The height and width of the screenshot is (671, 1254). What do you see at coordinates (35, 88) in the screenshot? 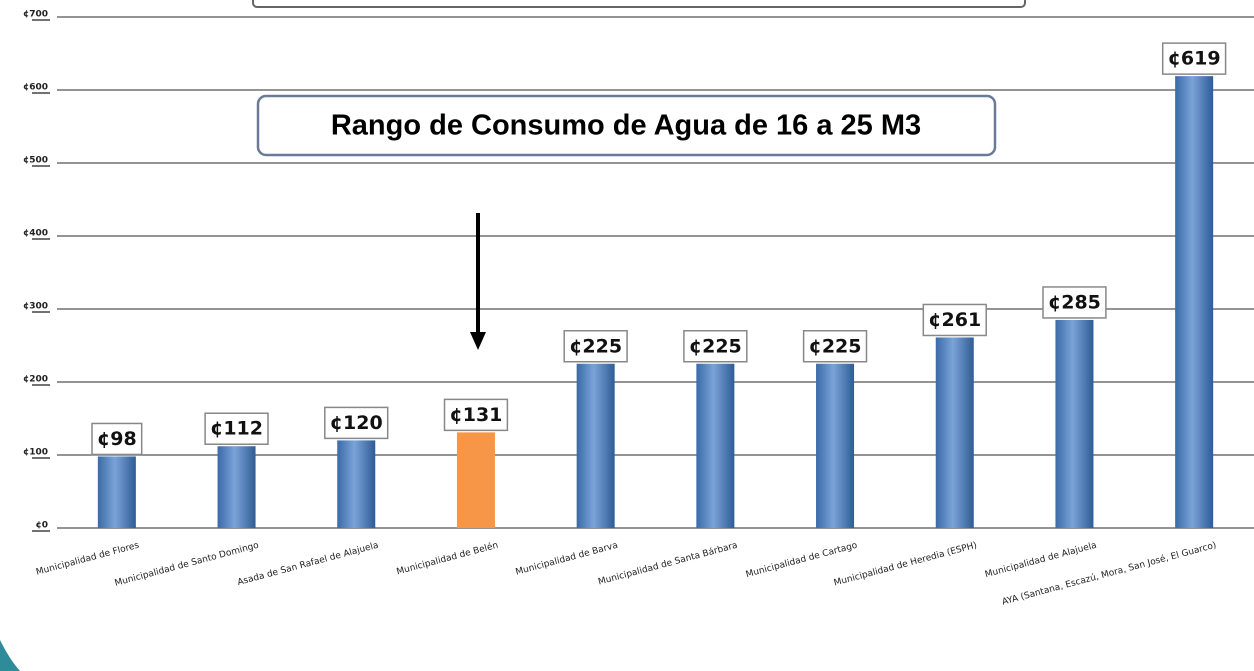
I see `y-tick-label: ¢600` at bounding box center [35, 88].